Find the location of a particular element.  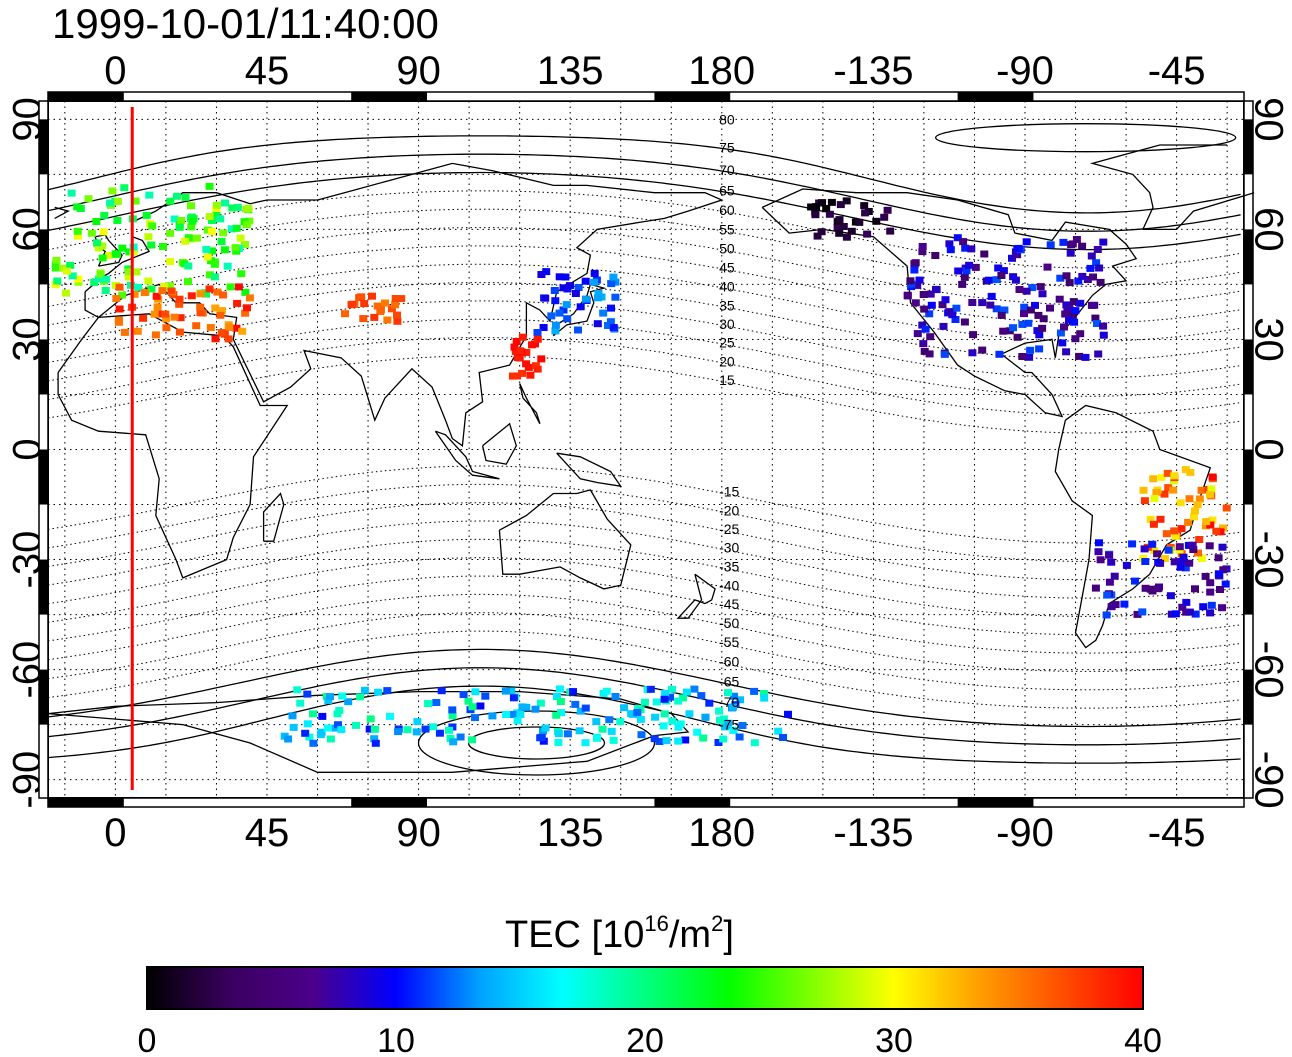

lon-tick-label-top: -45 is located at coordinates (1177, 71).